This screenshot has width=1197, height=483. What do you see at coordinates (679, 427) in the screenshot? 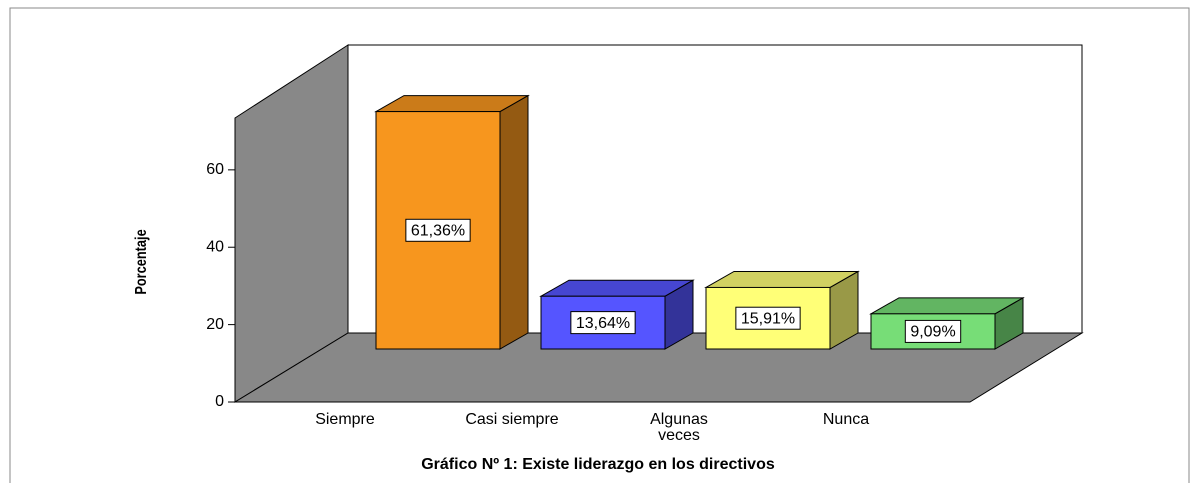
I see `x-tick-label: Algunas veces` at bounding box center [679, 427].